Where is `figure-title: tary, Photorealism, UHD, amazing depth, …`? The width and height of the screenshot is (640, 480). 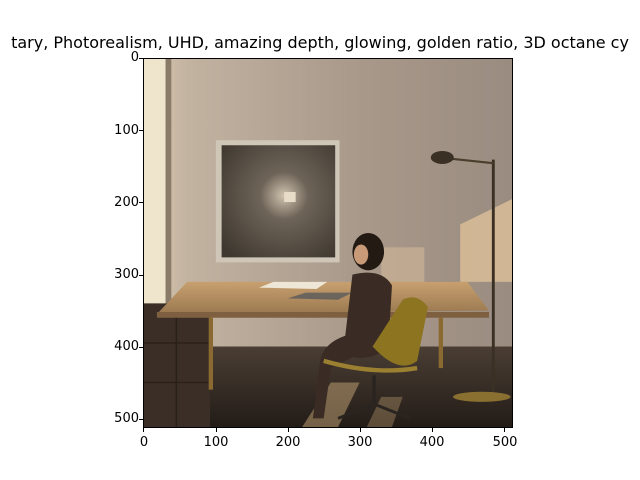
figure-title: tary, Photorealism, UHD, amazing depth, … is located at coordinates (320, 43).